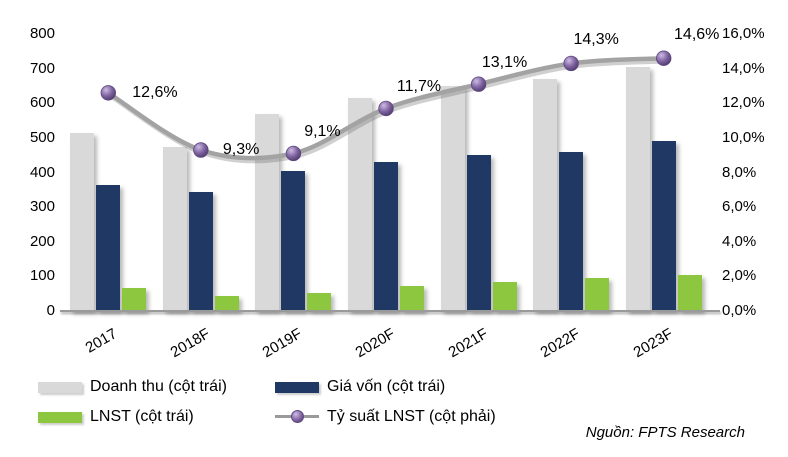  What do you see at coordinates (158, 386) in the screenshot?
I see `legend-label: Doanh thu (cột trái)` at bounding box center [158, 386].